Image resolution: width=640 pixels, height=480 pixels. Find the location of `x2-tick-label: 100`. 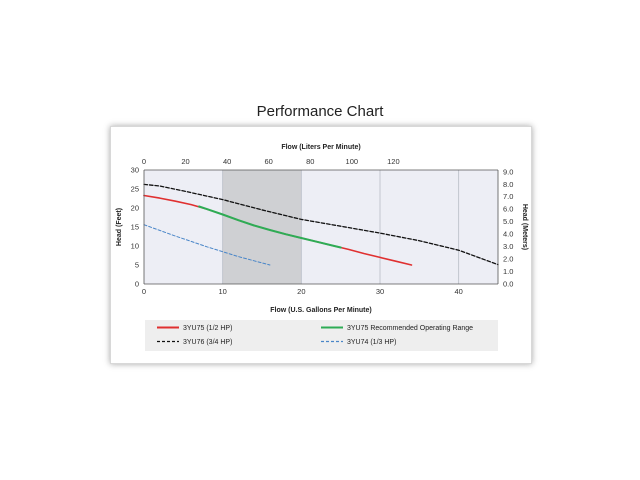

x2-tick-label: 100 is located at coordinates (352, 161).